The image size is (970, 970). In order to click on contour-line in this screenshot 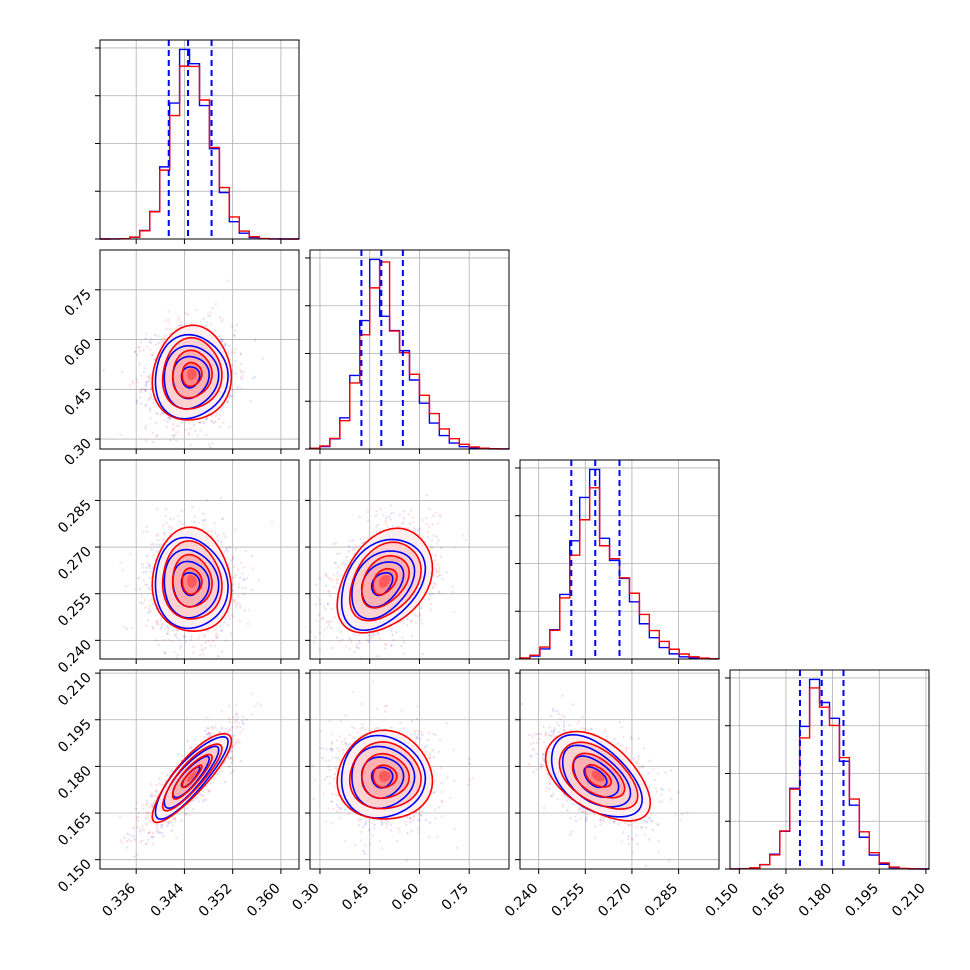, I will do `click(192, 374)`.